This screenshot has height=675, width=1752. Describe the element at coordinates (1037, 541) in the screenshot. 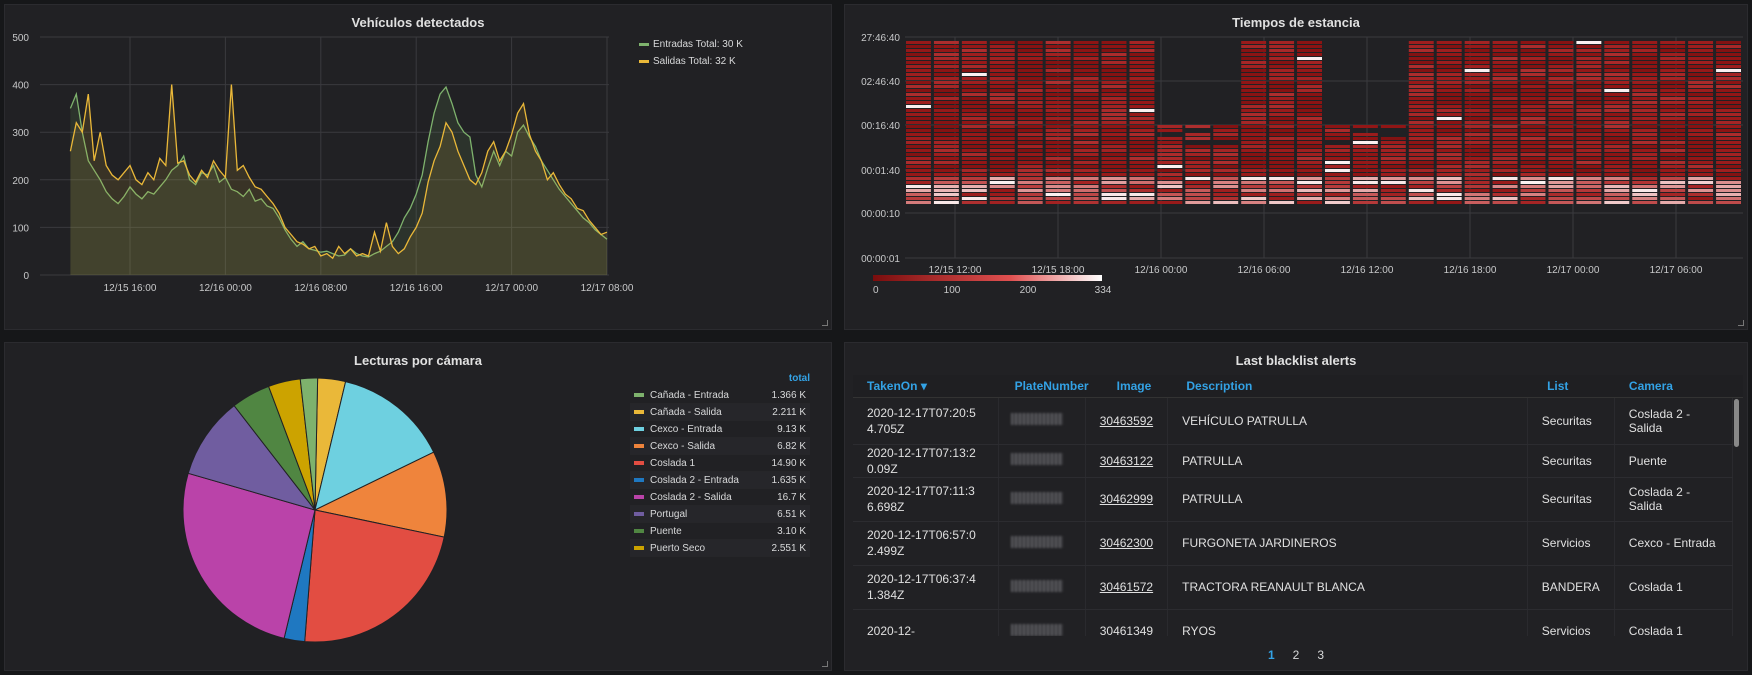

I see `plate-thumbnail` at that location.